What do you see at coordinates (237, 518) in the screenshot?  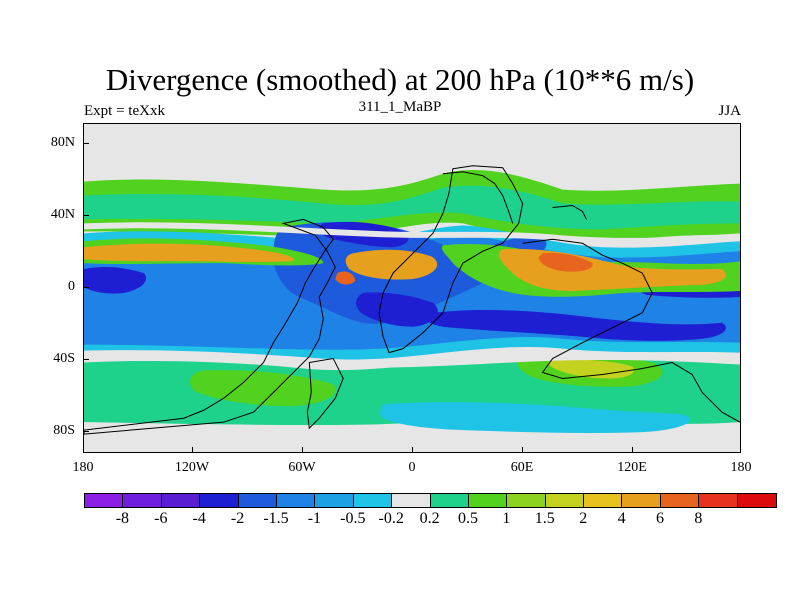 I see `colorbar-label-3: -2` at bounding box center [237, 518].